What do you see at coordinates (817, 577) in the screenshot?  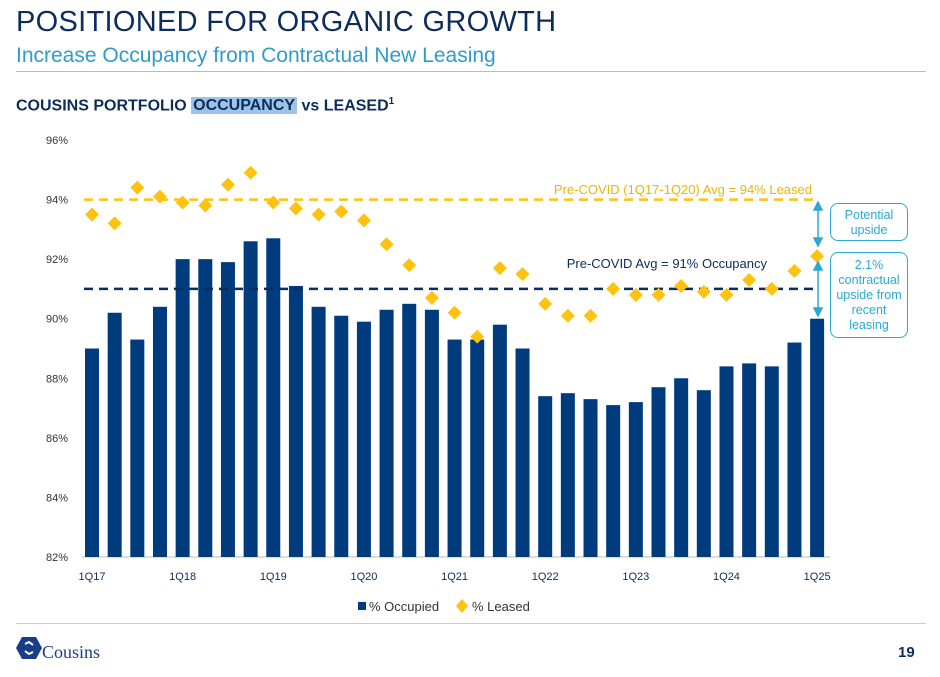 I see `x-tick-label: 1Q25` at bounding box center [817, 577].